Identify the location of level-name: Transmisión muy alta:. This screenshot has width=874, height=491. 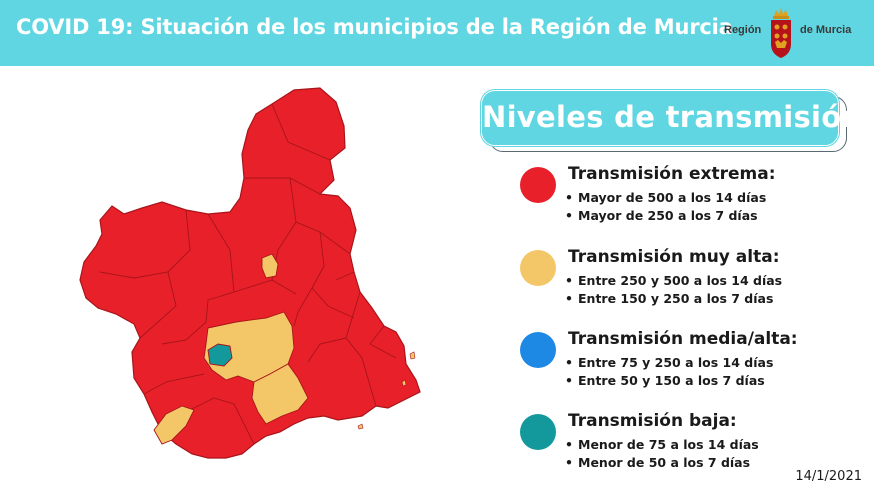
(674, 257).